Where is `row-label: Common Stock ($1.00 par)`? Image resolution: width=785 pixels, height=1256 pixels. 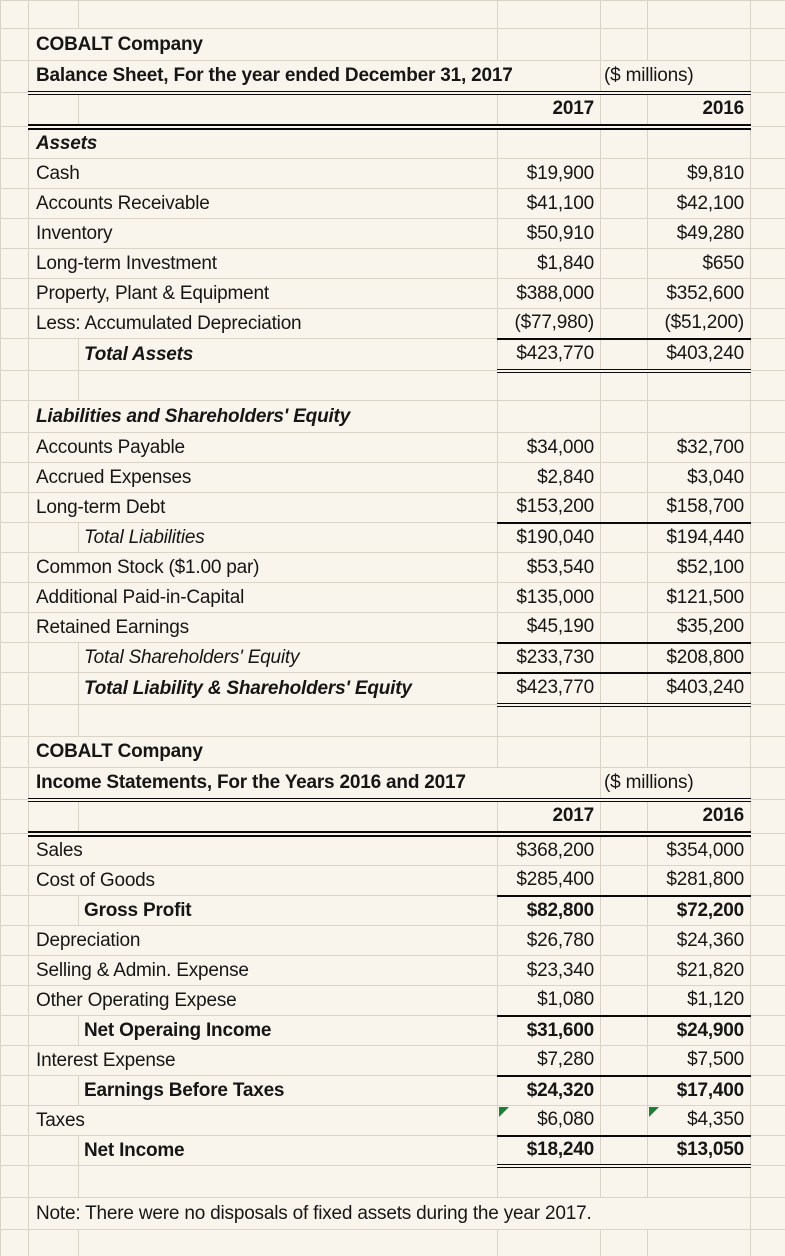 row-label: Common Stock ($1.00 par) is located at coordinates (263, 567).